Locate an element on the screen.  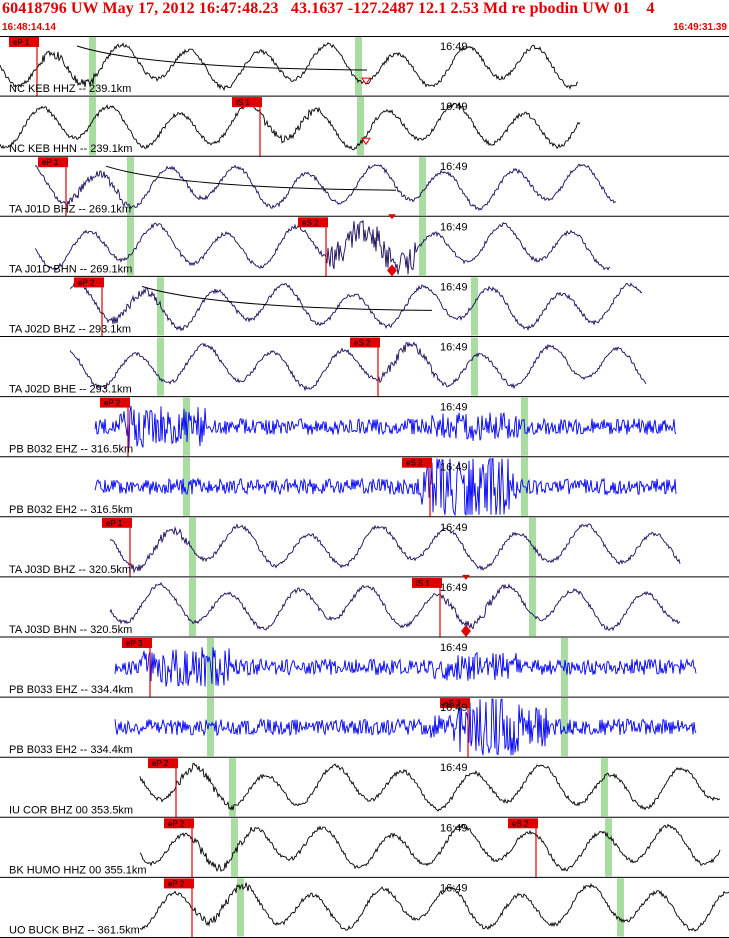
trace-panel: eS 316:49 PB B033 EH2 -- 334.4km is located at coordinates (364, 728).